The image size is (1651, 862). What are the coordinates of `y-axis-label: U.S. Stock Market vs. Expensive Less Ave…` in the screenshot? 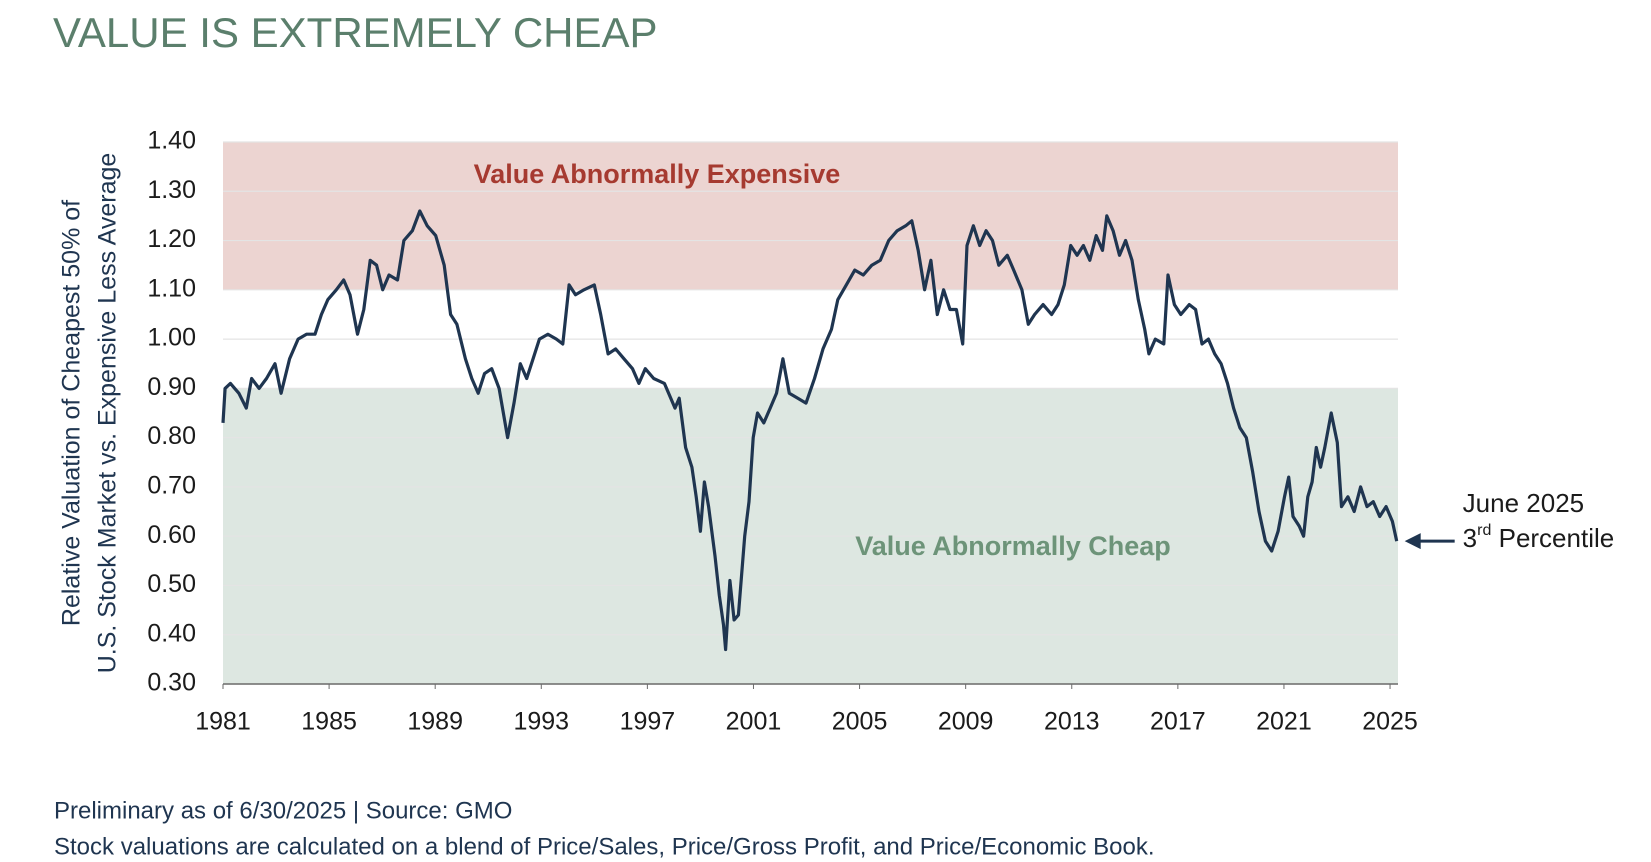 It's located at (108, 413).